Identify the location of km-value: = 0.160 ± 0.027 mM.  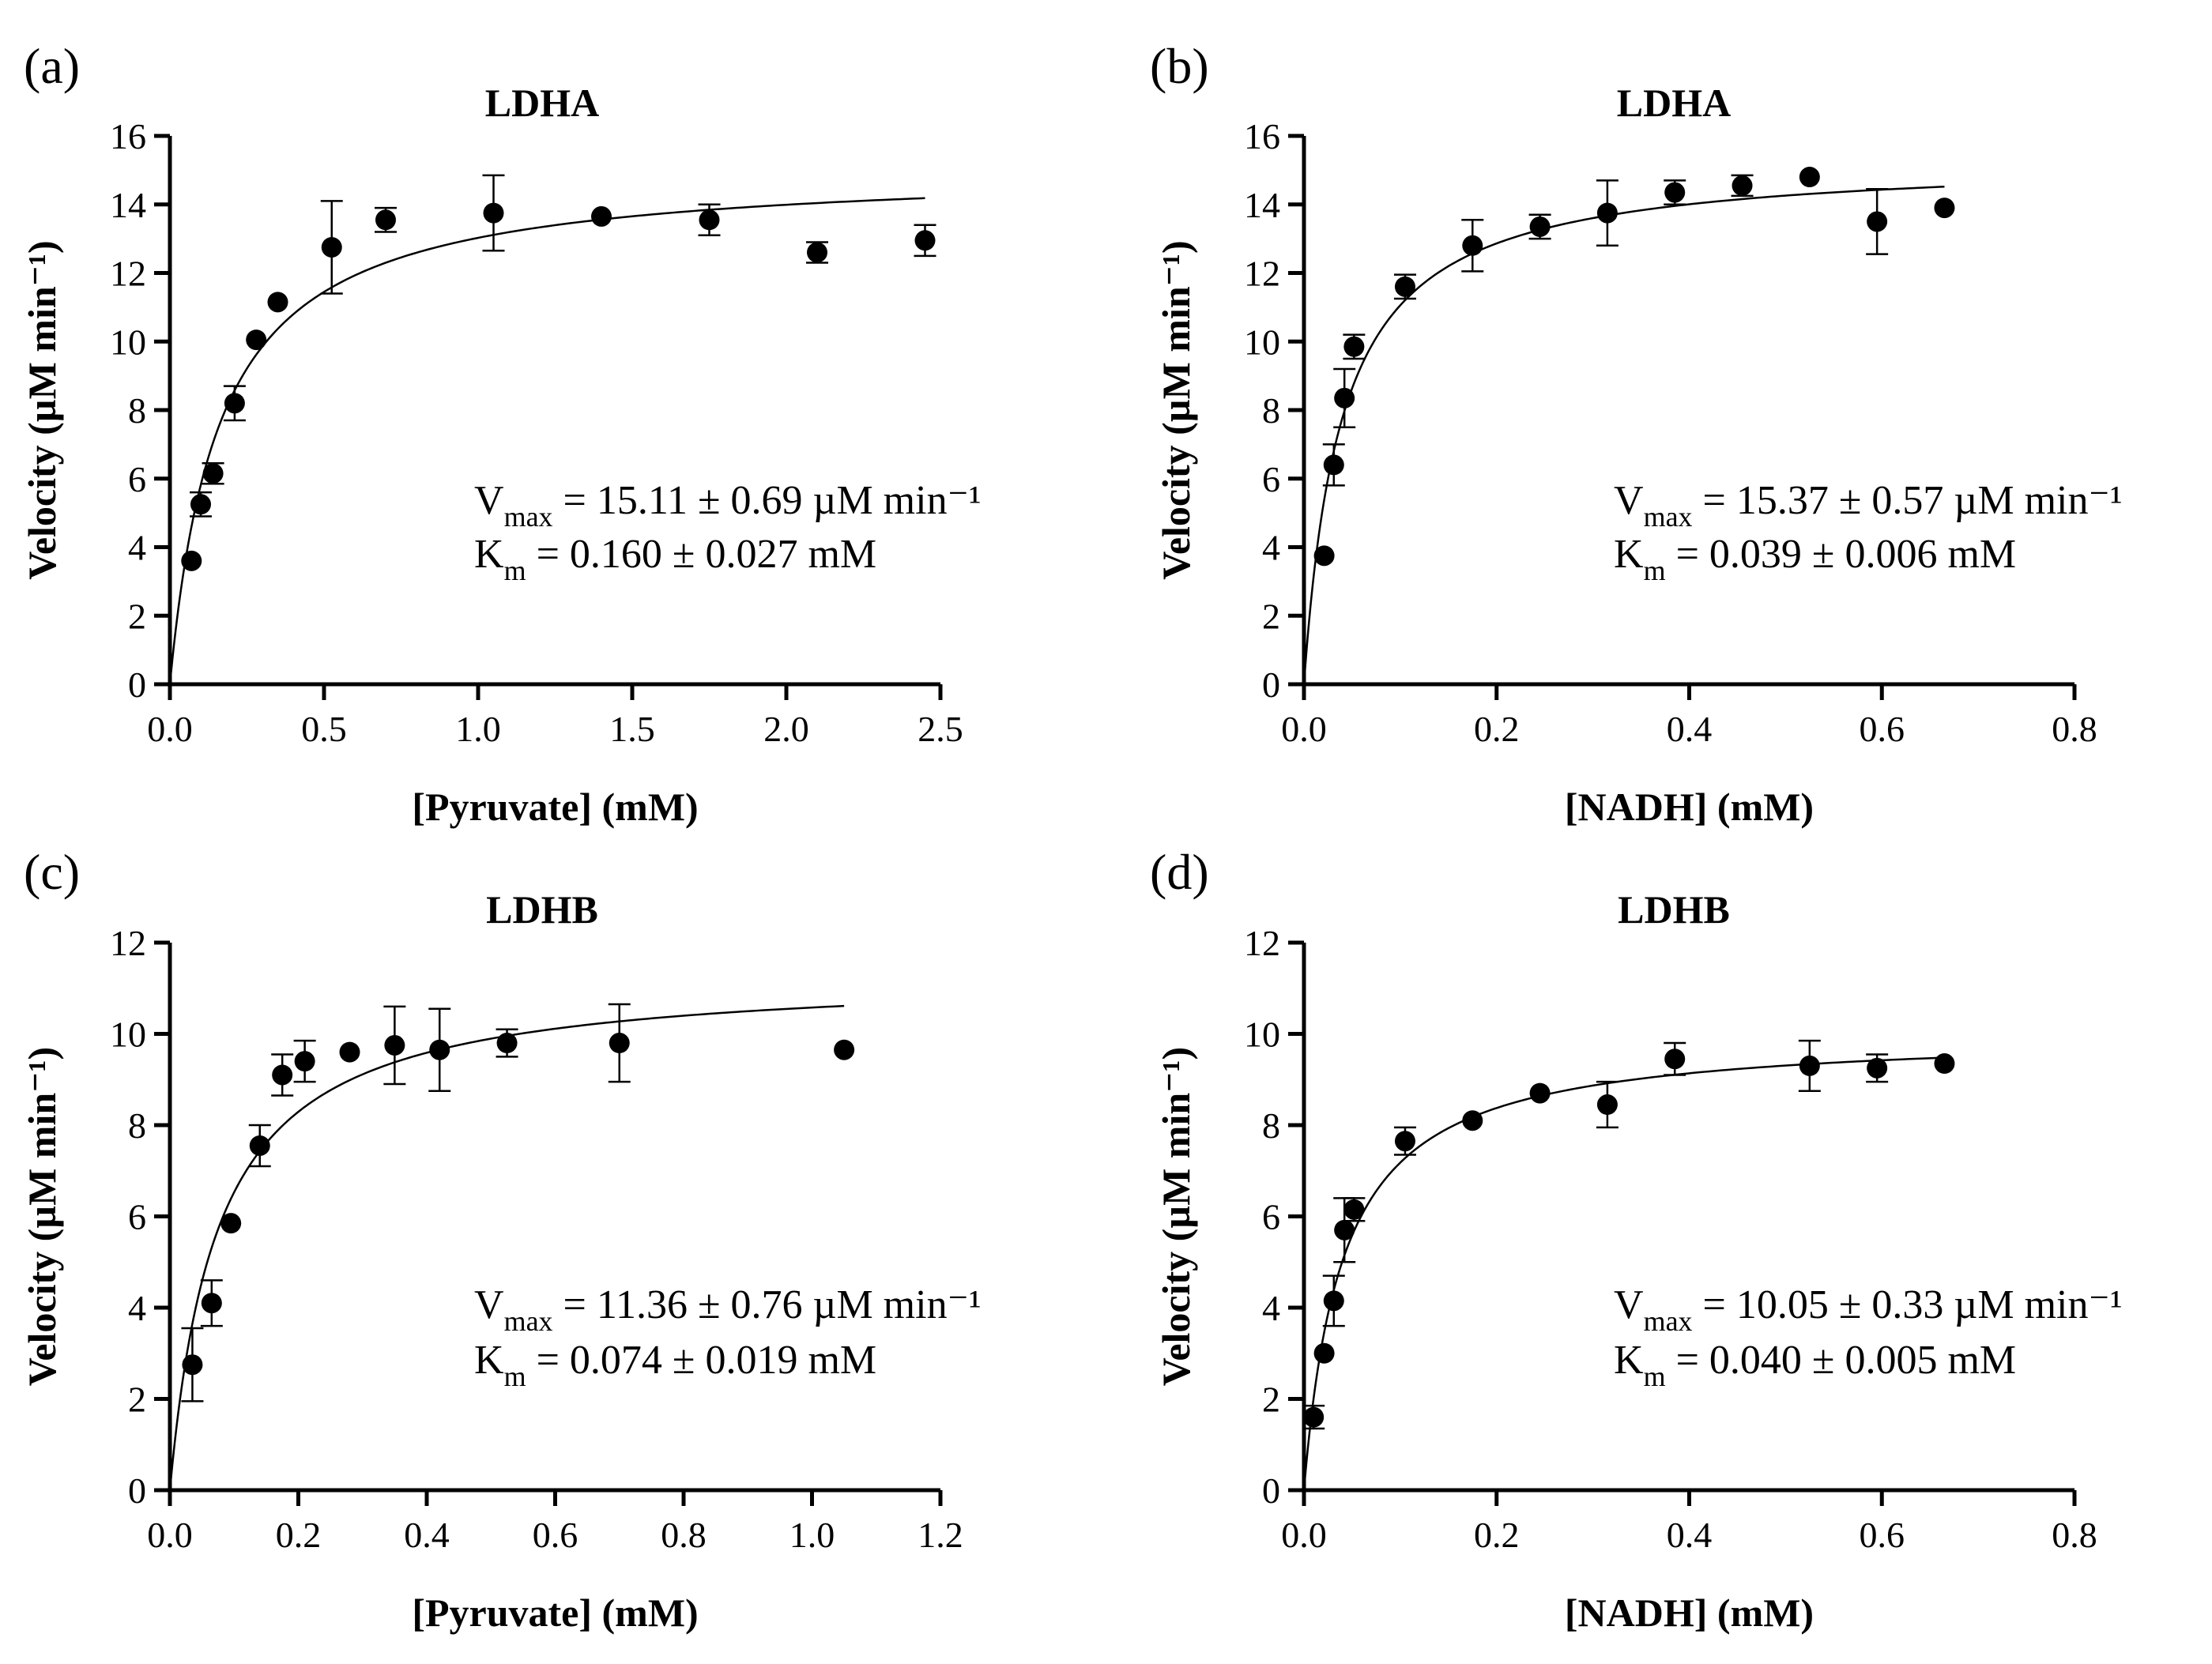
(701, 554).